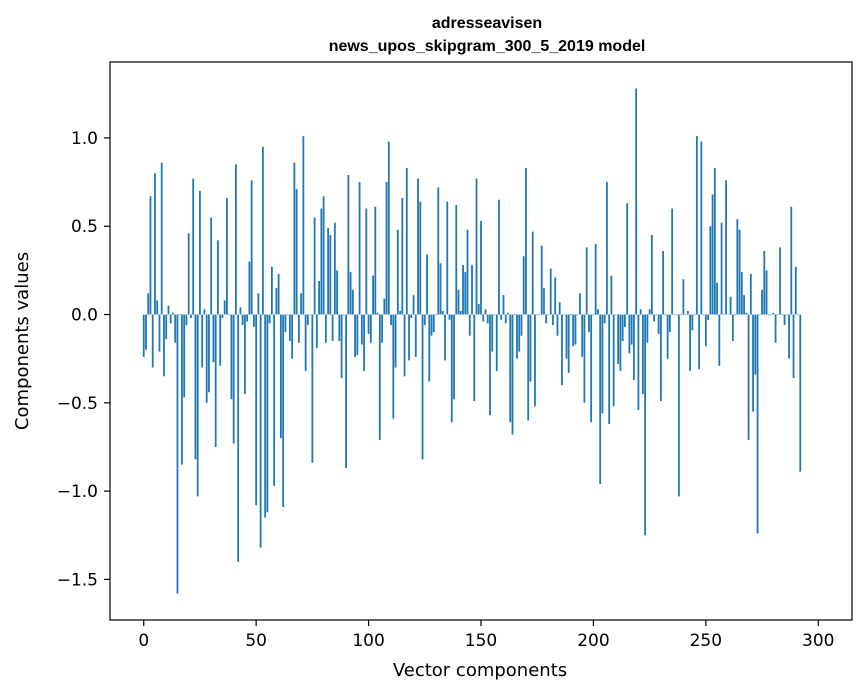 This screenshot has height=696, width=867. What do you see at coordinates (486, 635) in the screenshot?
I see `x-axis-ticks: 0 50 100 150 200 250 300` at bounding box center [486, 635].